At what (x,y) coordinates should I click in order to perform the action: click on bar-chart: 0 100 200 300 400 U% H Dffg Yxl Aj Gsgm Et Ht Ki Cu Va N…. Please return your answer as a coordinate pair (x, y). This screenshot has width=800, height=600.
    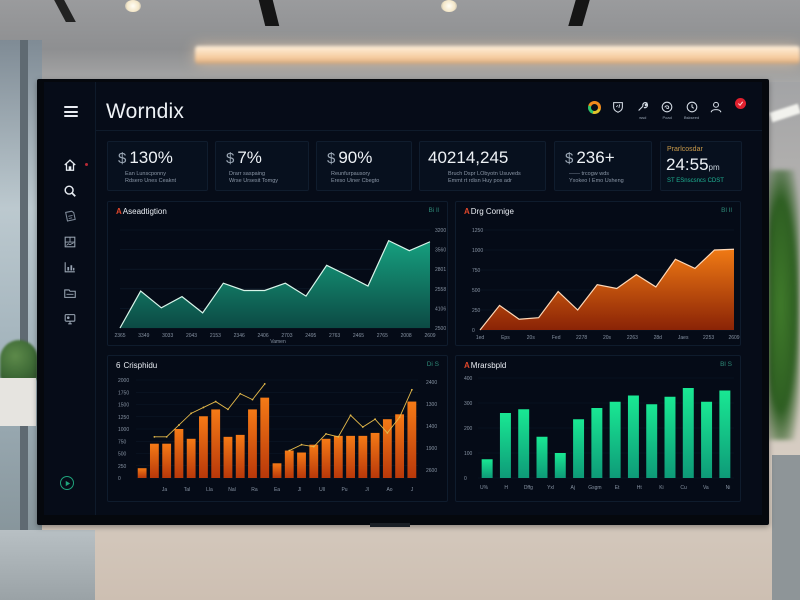
    Looking at the image, I should click on (599, 433).